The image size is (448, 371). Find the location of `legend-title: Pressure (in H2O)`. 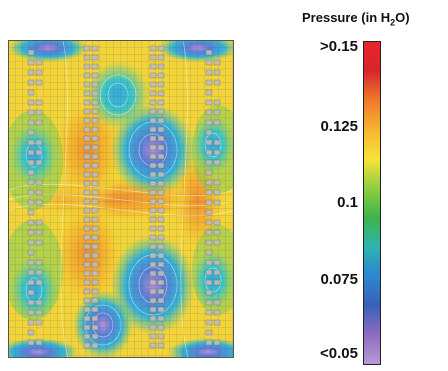

legend-title: Pressure (in H2O) is located at coordinates (356, 19).